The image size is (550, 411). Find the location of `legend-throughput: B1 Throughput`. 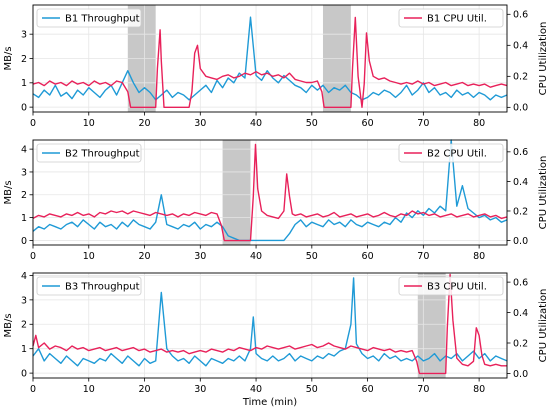

legend-throughput: B1 Throughput is located at coordinates (89, 18).